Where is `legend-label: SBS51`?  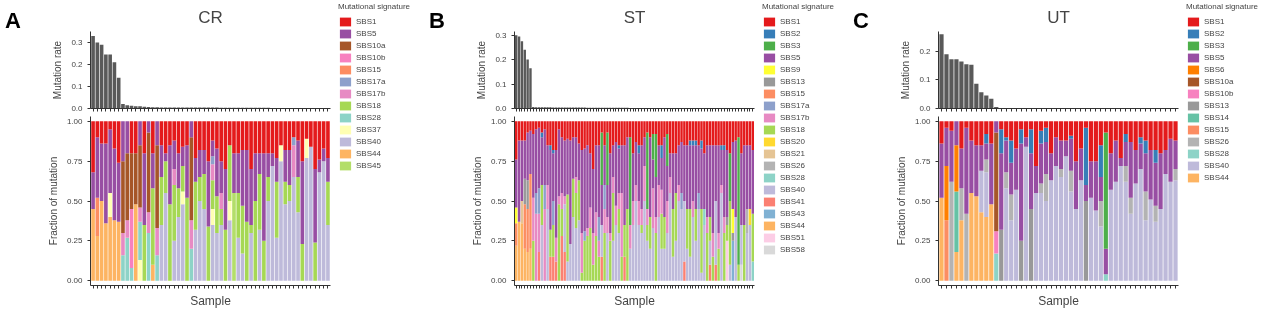
legend-label: SBS51 is located at coordinates (792, 237).